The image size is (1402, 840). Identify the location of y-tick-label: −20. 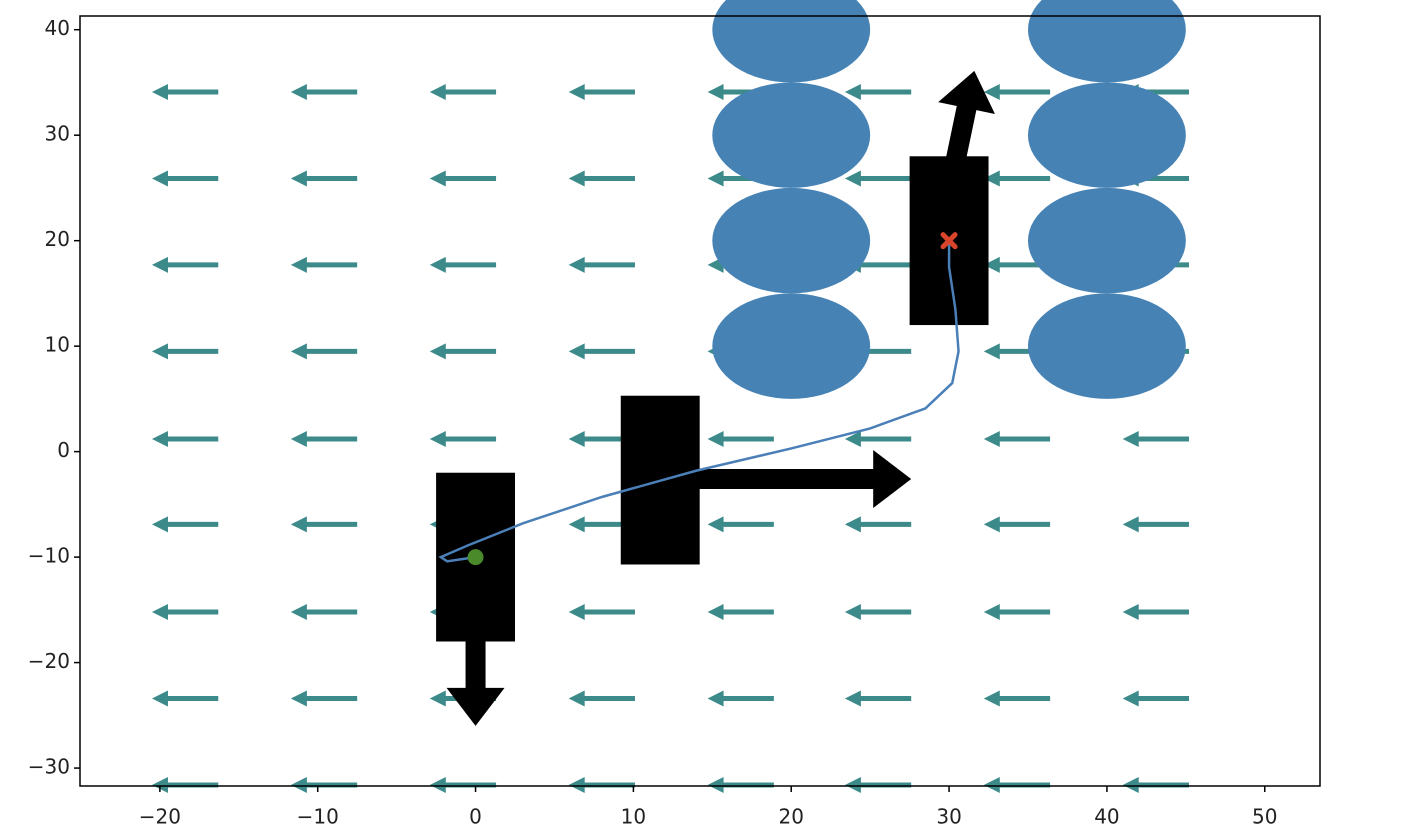
(49, 661).